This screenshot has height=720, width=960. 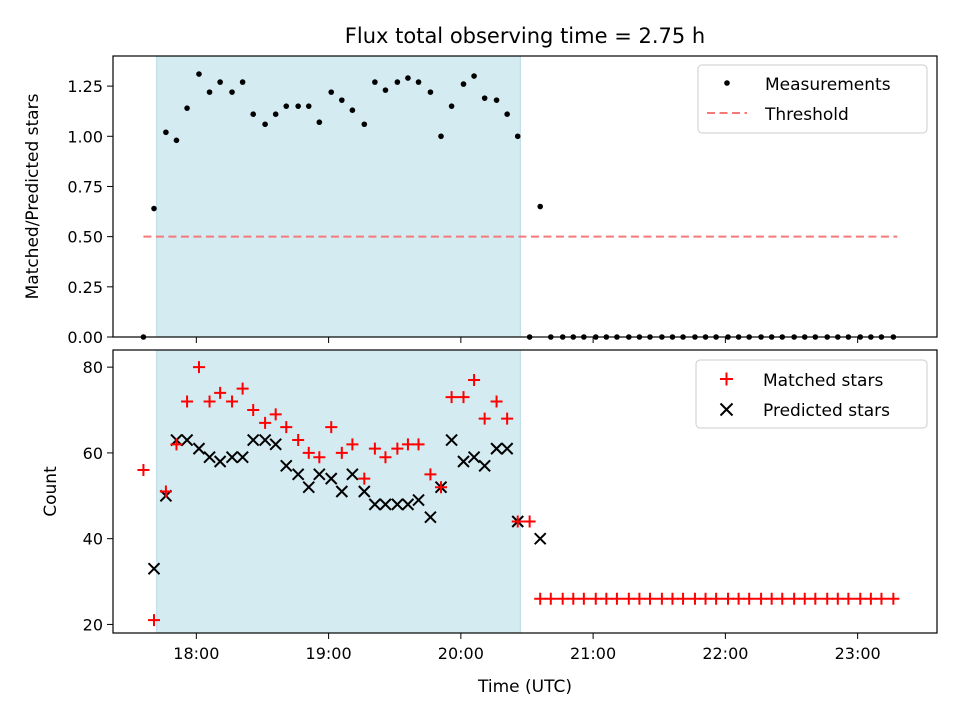 What do you see at coordinates (828, 85) in the screenshot?
I see `legend-measurements-label: Measurements` at bounding box center [828, 85].